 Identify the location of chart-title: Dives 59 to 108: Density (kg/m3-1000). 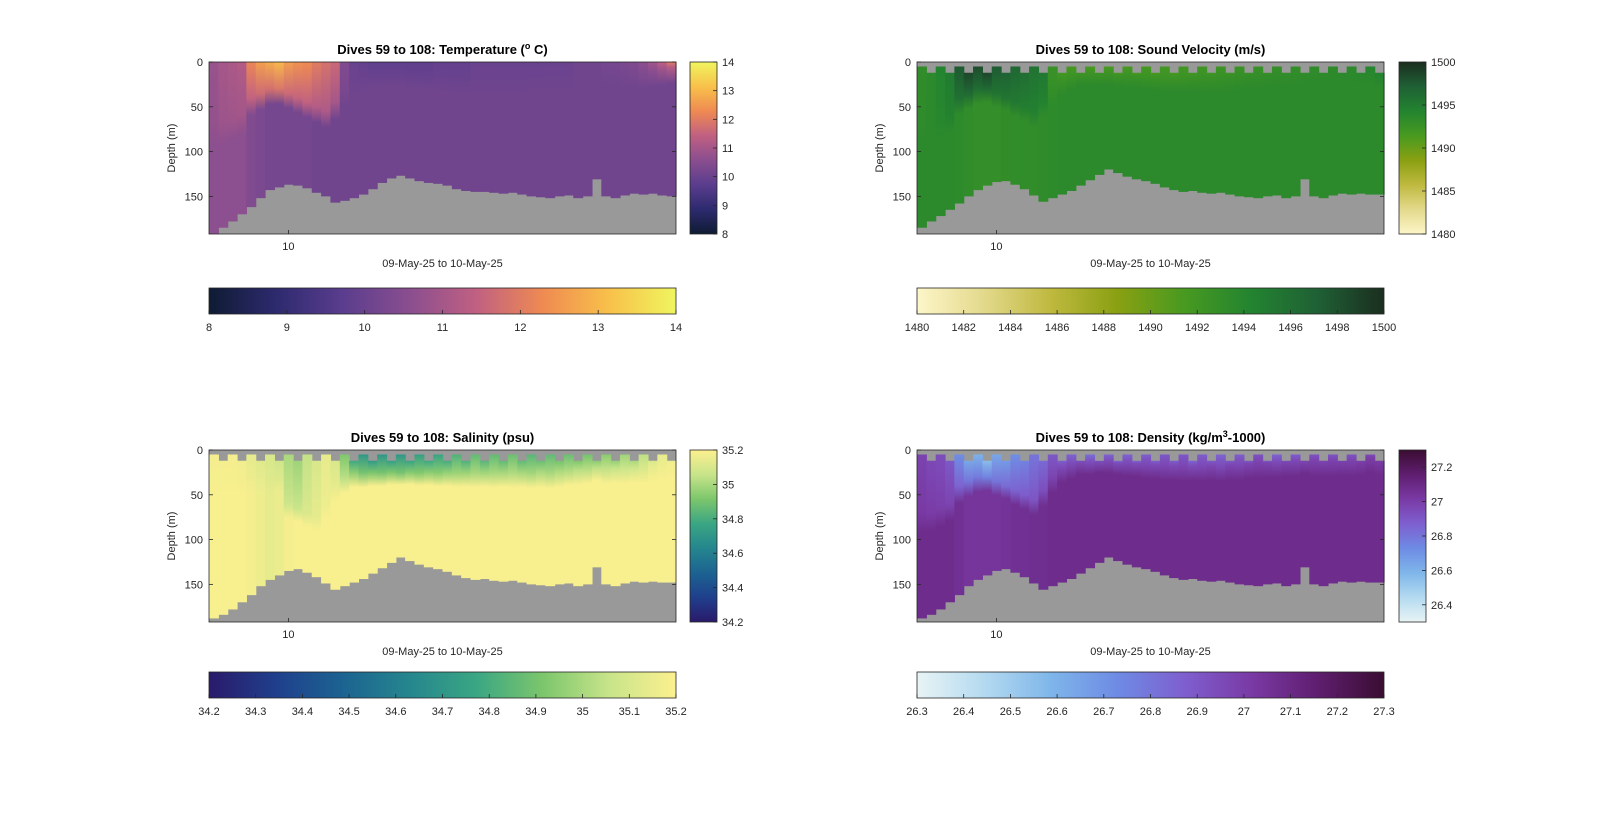
(1151, 437).